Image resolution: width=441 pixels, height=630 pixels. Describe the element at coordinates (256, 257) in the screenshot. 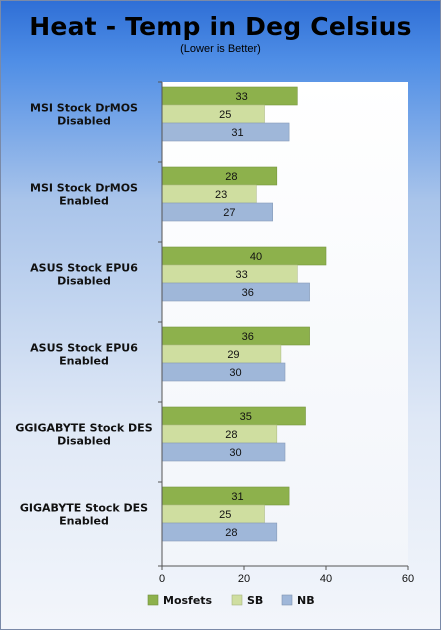

I see `data-label: 40` at that location.